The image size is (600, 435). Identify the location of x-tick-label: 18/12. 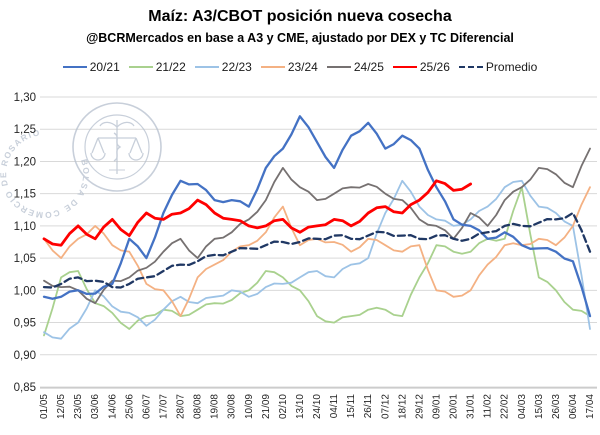
(402, 406).